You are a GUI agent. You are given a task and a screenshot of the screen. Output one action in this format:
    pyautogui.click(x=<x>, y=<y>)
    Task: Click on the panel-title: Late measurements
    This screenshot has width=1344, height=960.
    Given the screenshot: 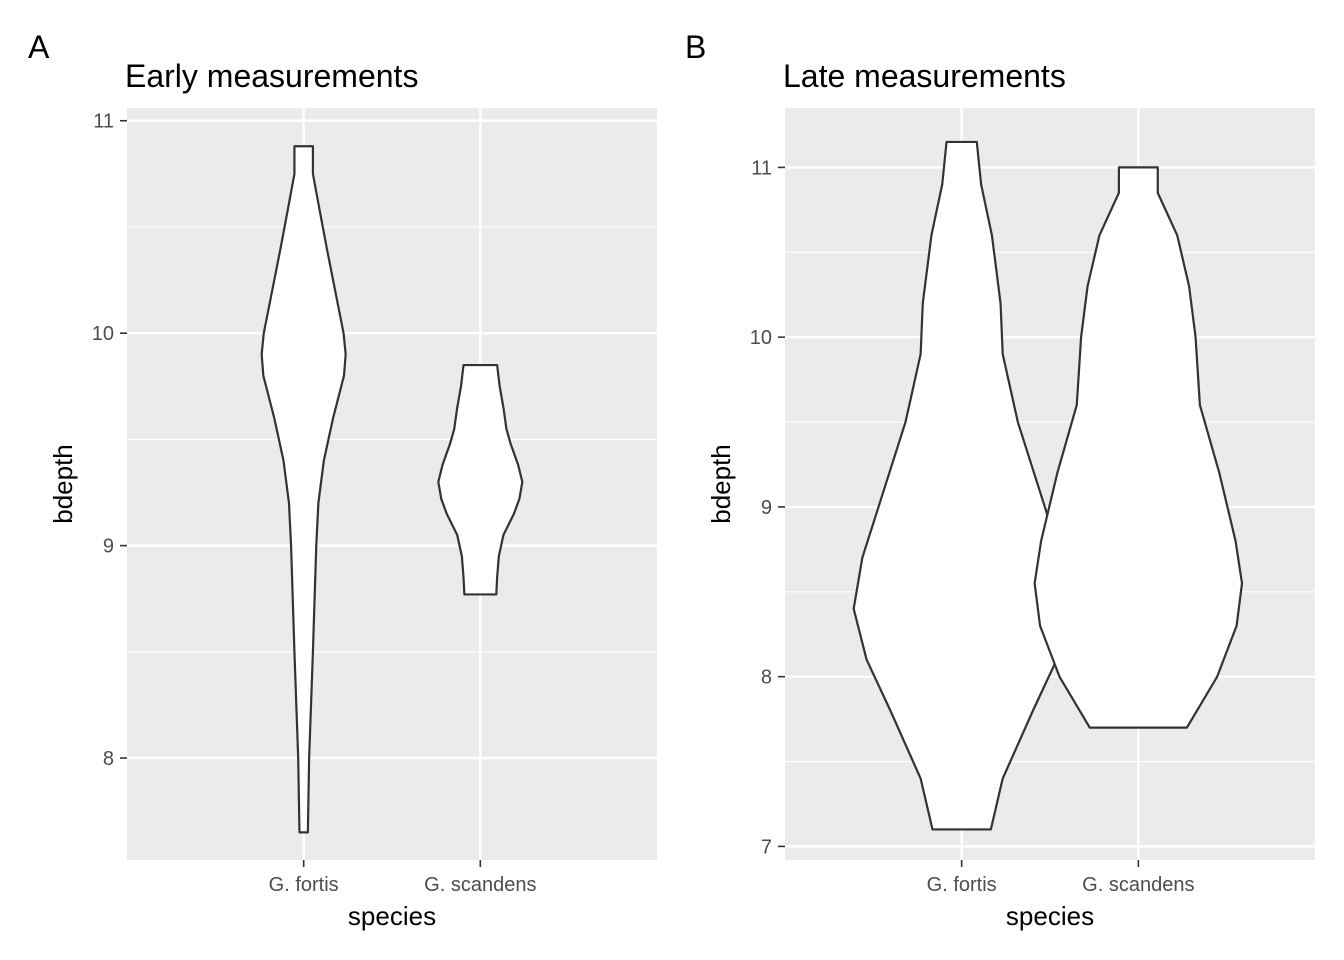 What is the action you would take?
    pyautogui.click(x=924, y=76)
    